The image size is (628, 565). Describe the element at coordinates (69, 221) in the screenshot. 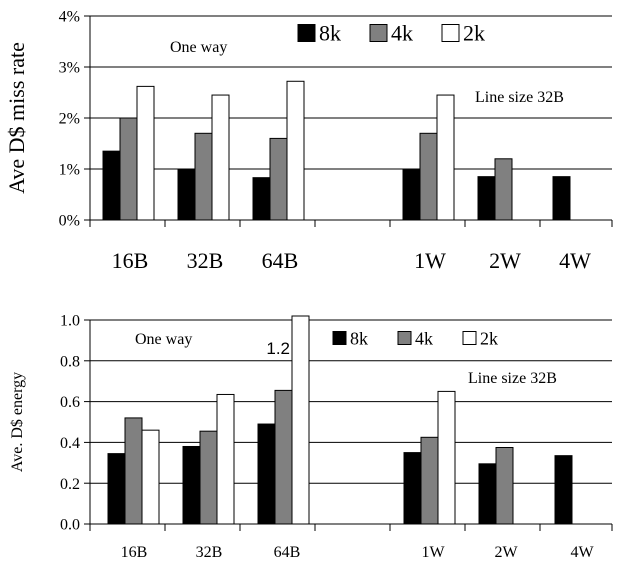

I see `y-tick-label: 0%` at that location.